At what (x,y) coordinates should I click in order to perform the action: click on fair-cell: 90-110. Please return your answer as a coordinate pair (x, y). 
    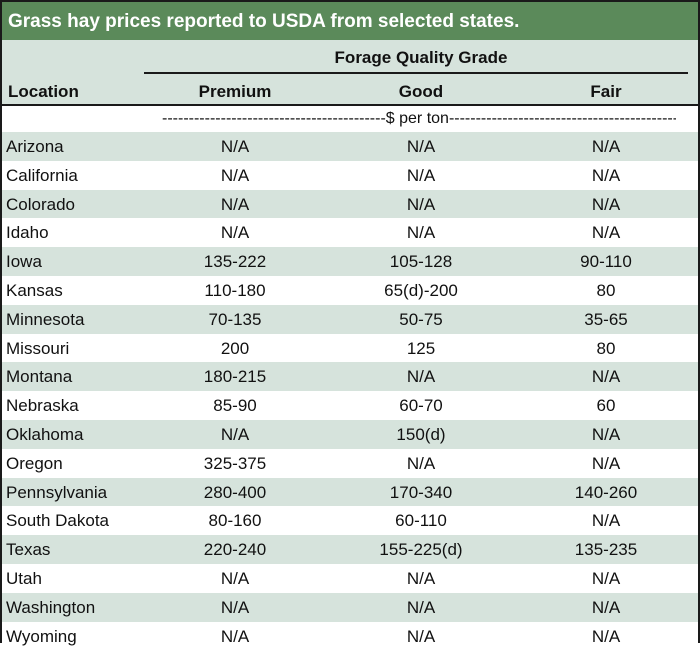
    Looking at the image, I should click on (606, 262).